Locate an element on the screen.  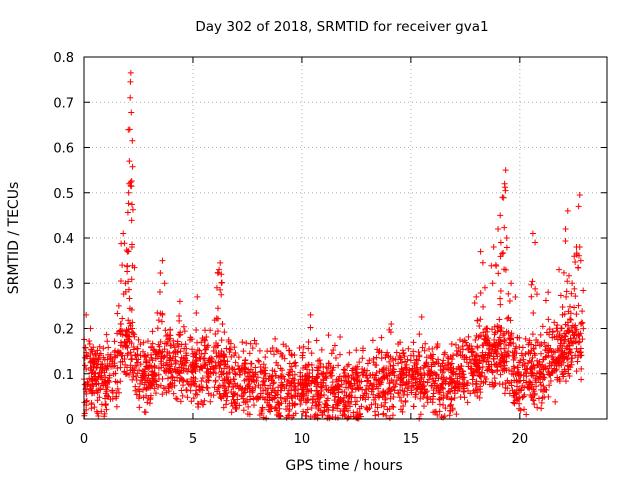
y-tick-label: 0.4 is located at coordinates (63, 239).